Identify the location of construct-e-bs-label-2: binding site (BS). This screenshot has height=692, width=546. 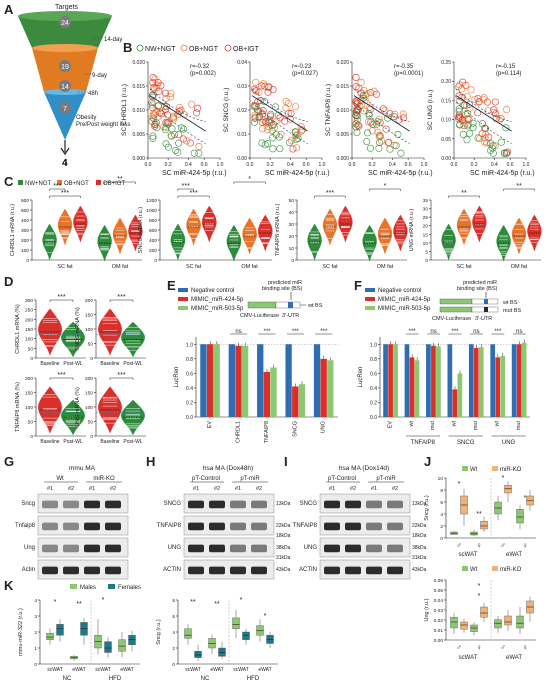
(282, 289).